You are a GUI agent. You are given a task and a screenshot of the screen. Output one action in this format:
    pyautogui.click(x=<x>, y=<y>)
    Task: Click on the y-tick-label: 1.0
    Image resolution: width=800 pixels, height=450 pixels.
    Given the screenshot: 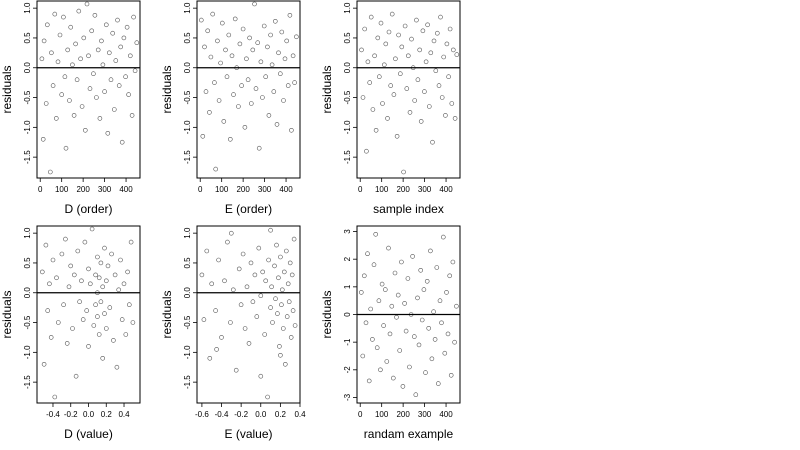 What is the action you would take?
    pyautogui.click(x=187, y=233)
    